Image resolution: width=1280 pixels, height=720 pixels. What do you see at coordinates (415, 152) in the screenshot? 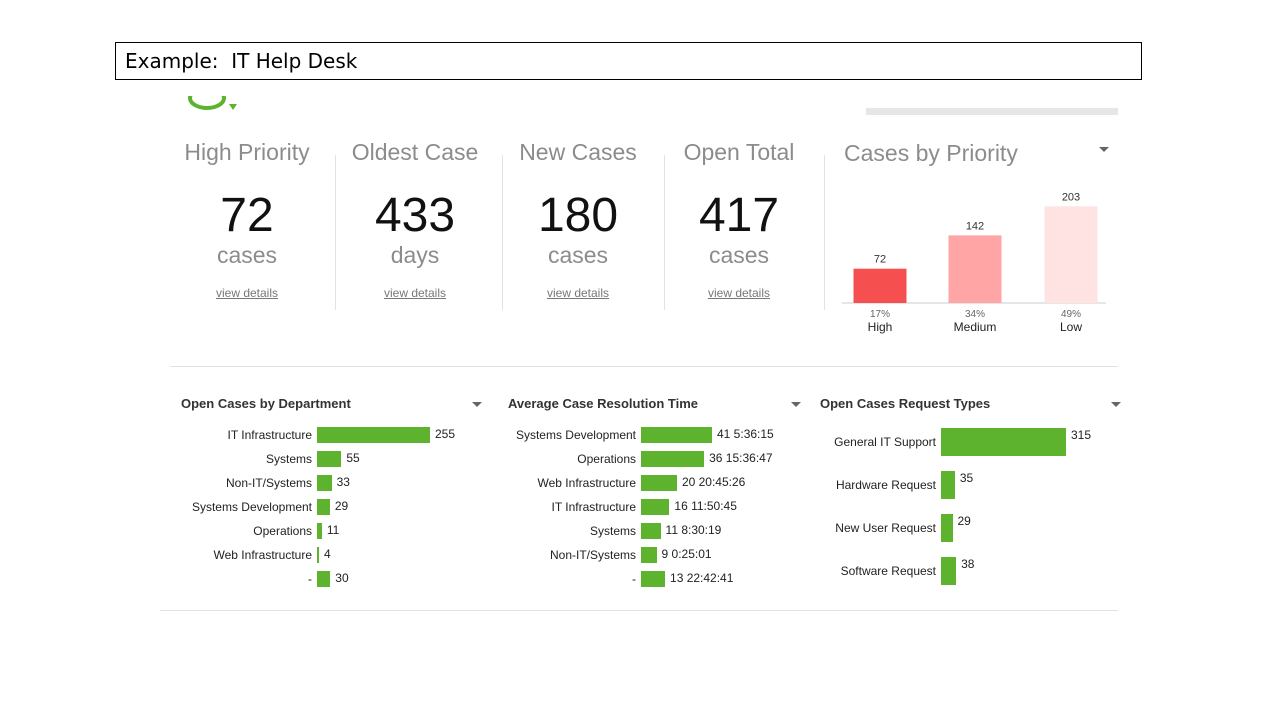
I see `kpi-title: Oldest Case` at bounding box center [415, 152].